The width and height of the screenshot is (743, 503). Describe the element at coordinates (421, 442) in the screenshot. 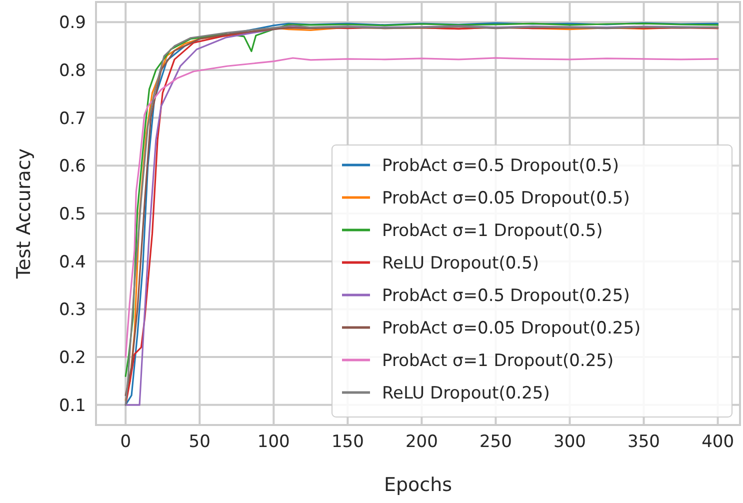

I see `x-tick-label: 200` at that location.